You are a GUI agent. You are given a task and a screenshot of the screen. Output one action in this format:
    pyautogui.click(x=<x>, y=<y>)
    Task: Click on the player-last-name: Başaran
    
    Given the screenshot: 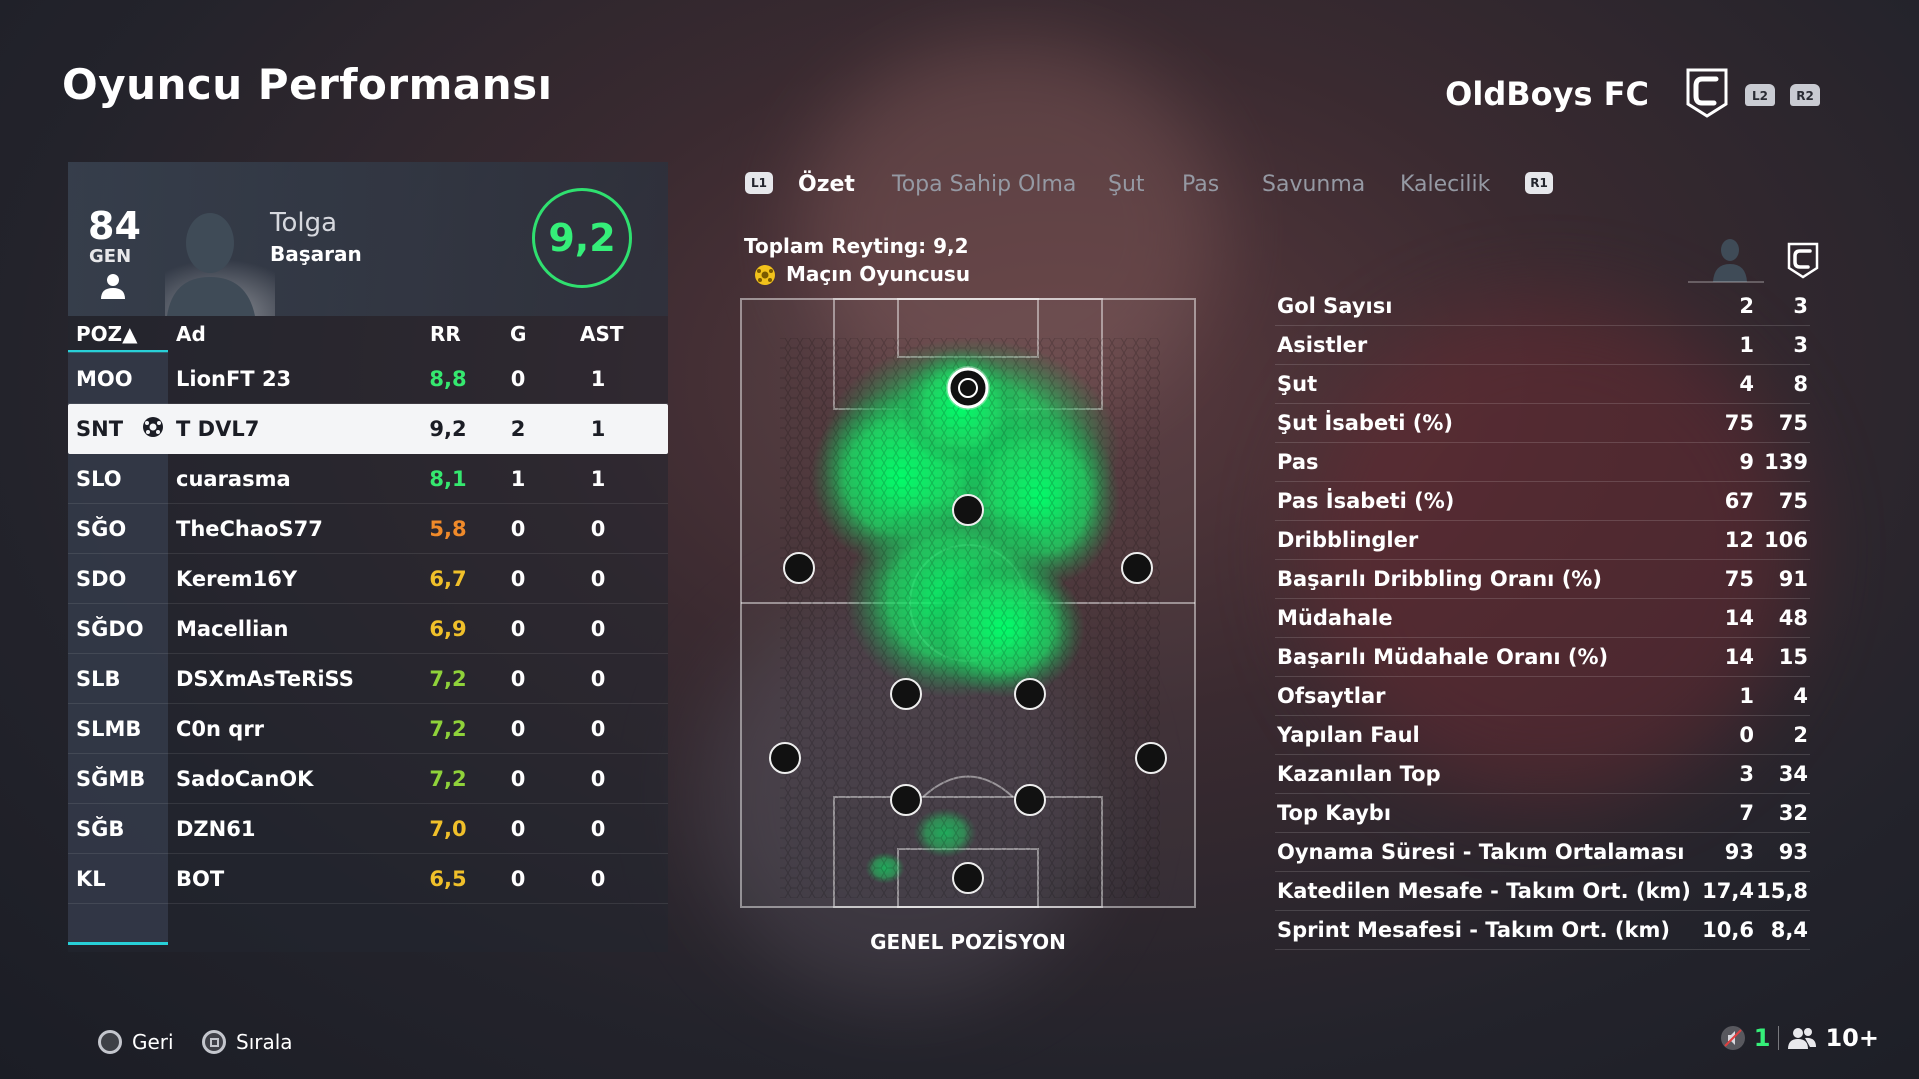 What is the action you would take?
    pyautogui.click(x=316, y=254)
    